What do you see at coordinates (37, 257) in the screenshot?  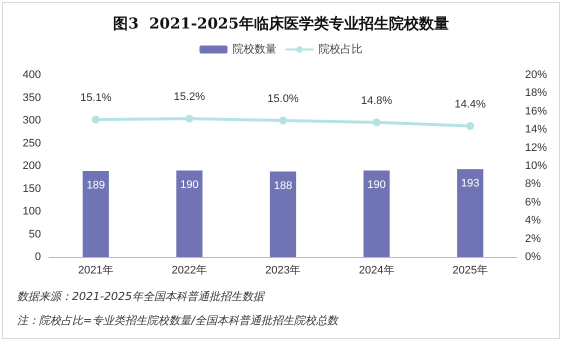 I see `y-tick-label: 0` at bounding box center [37, 257].